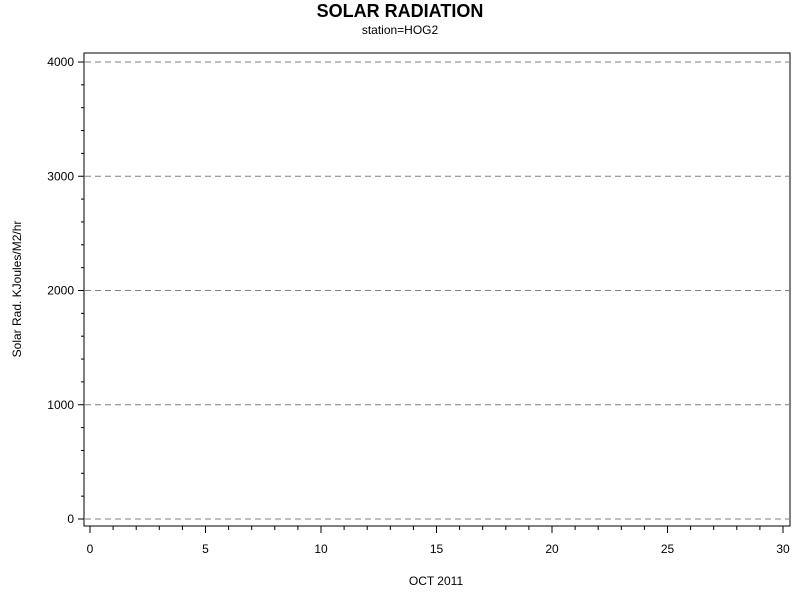  Describe the element at coordinates (552, 549) in the screenshot. I see `x-tick-label: 20` at that location.